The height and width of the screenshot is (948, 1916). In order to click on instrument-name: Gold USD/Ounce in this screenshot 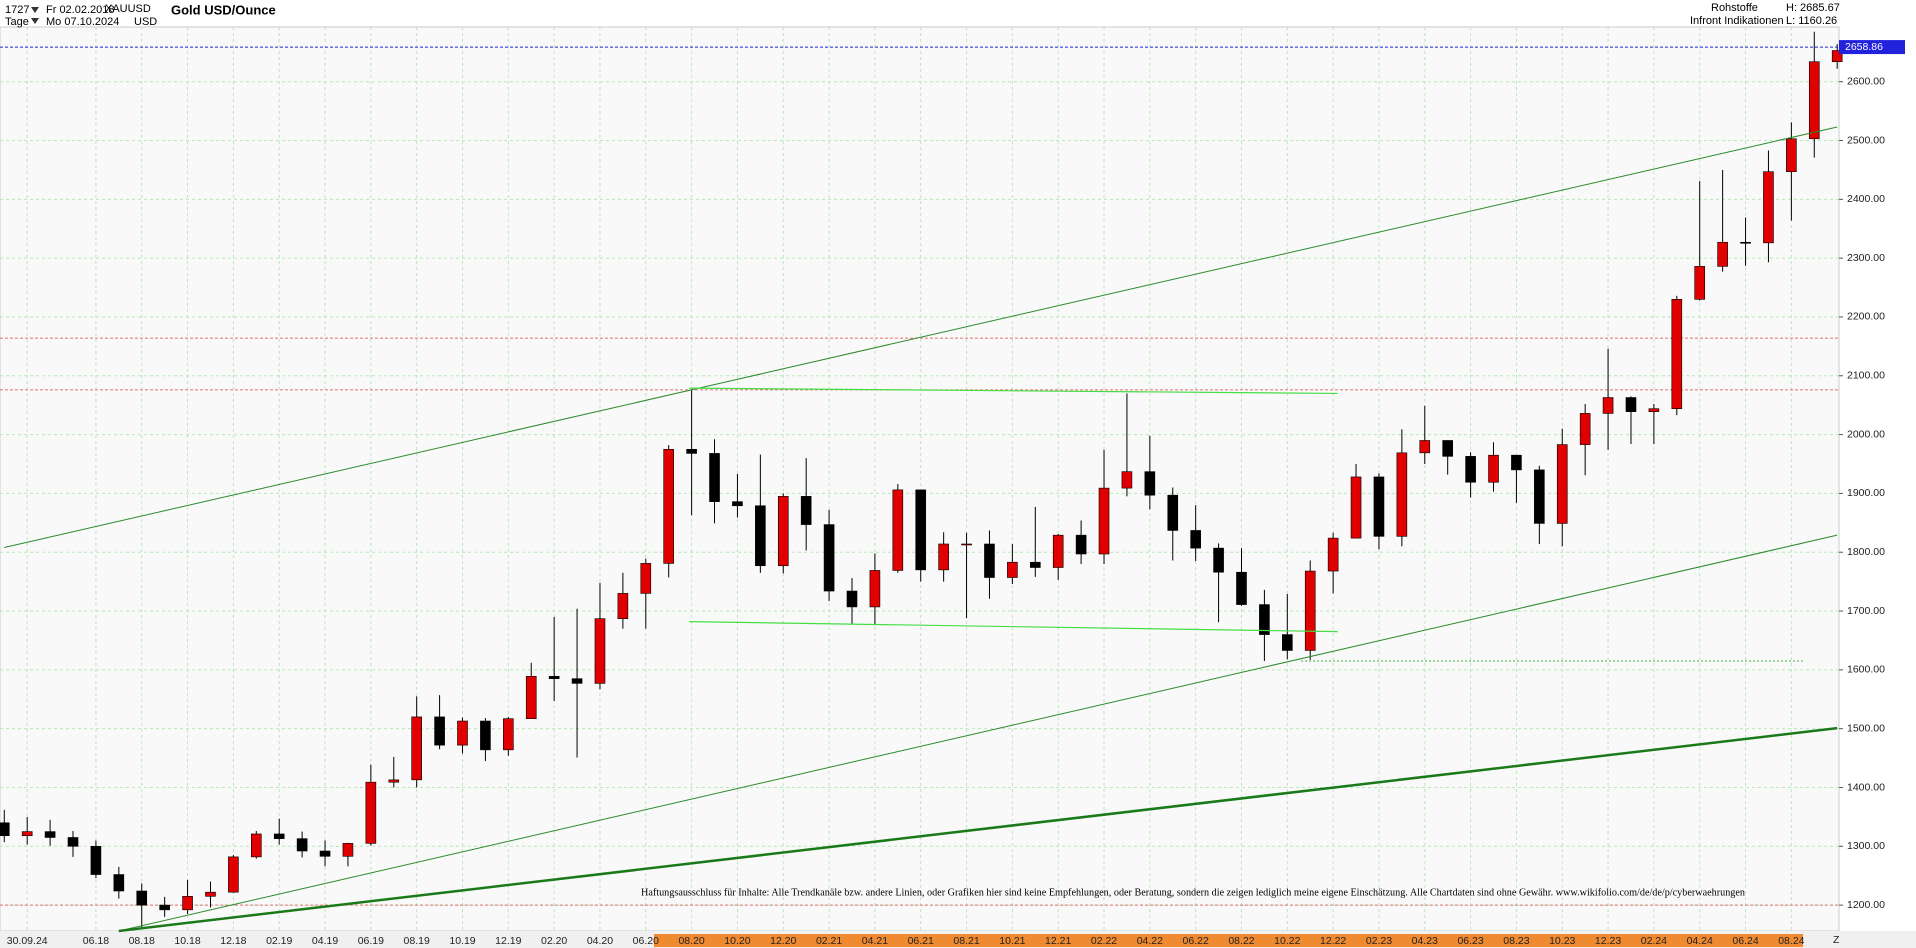, I will do `click(223, 9)`.